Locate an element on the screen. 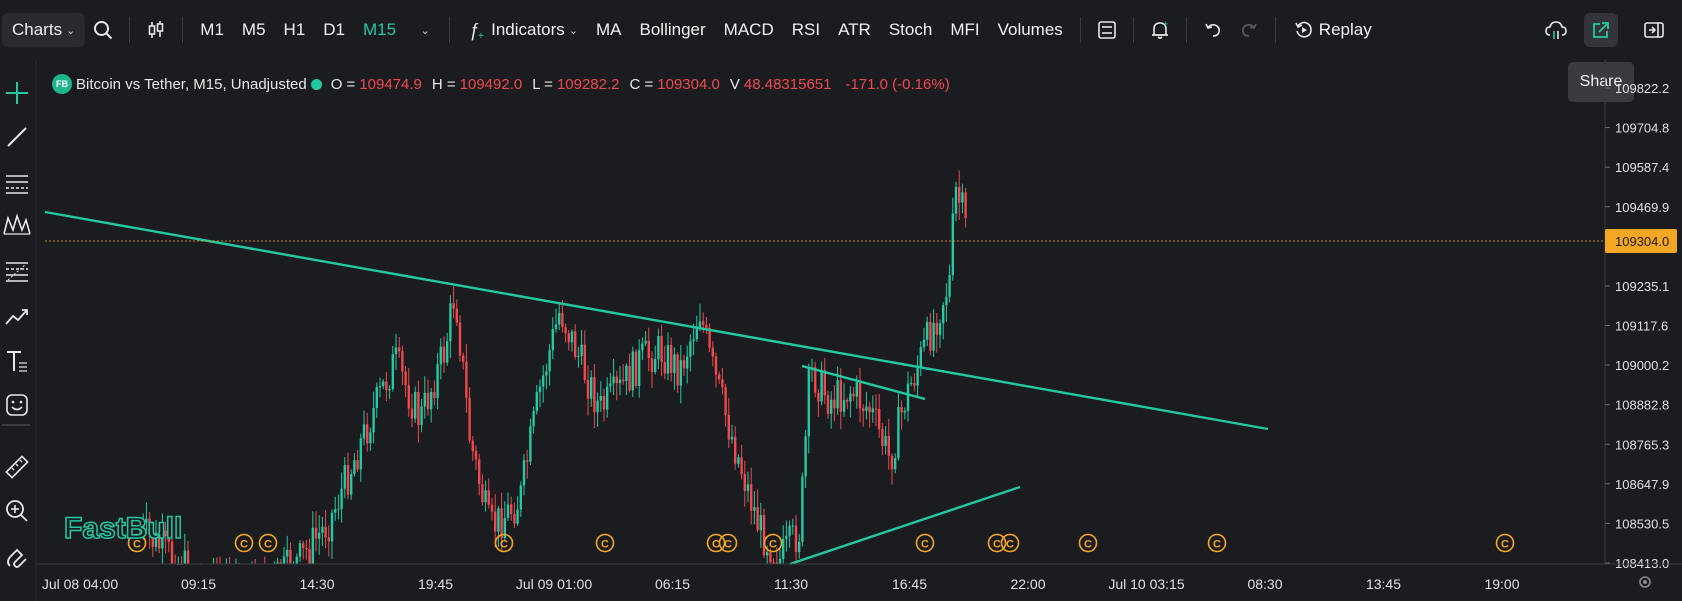 This screenshot has width=1682, height=601. indicator-bollinger: Bollinger is located at coordinates (672, 29).